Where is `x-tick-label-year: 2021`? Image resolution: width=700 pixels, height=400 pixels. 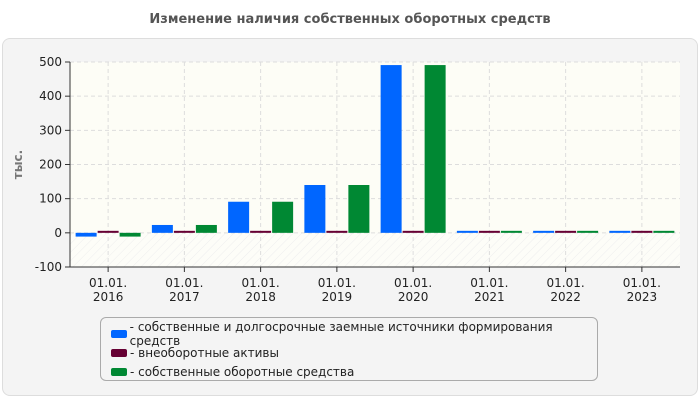 x-tick-label-year: 2021 is located at coordinates (489, 297).